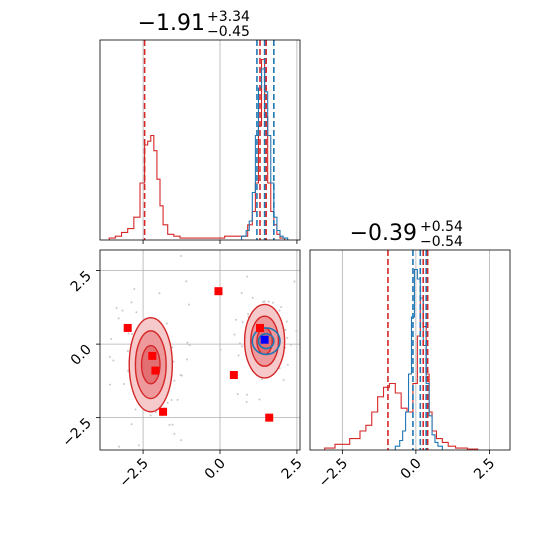  What do you see at coordinates (81, 355) in the screenshot?
I see `pj-ytick-label-1: 0.0` at bounding box center [81, 355].